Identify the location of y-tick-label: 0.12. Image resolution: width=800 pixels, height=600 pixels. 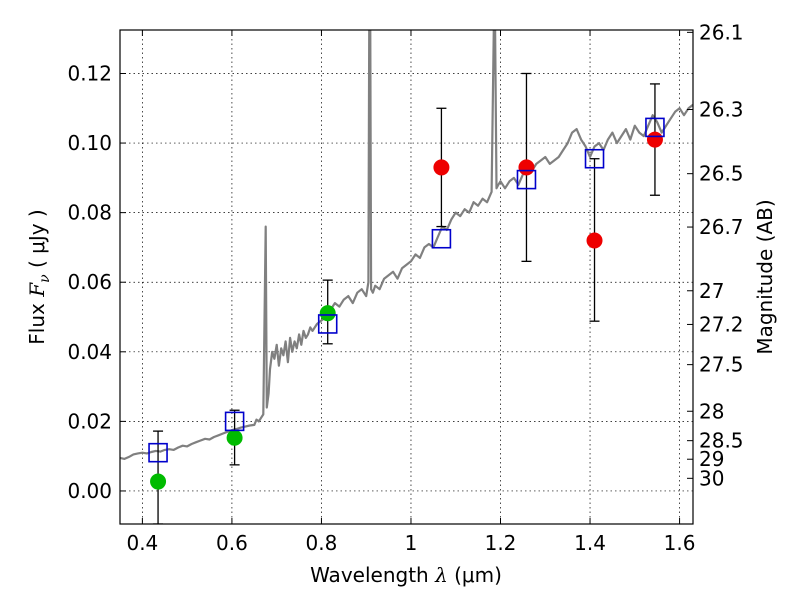
(89, 73).